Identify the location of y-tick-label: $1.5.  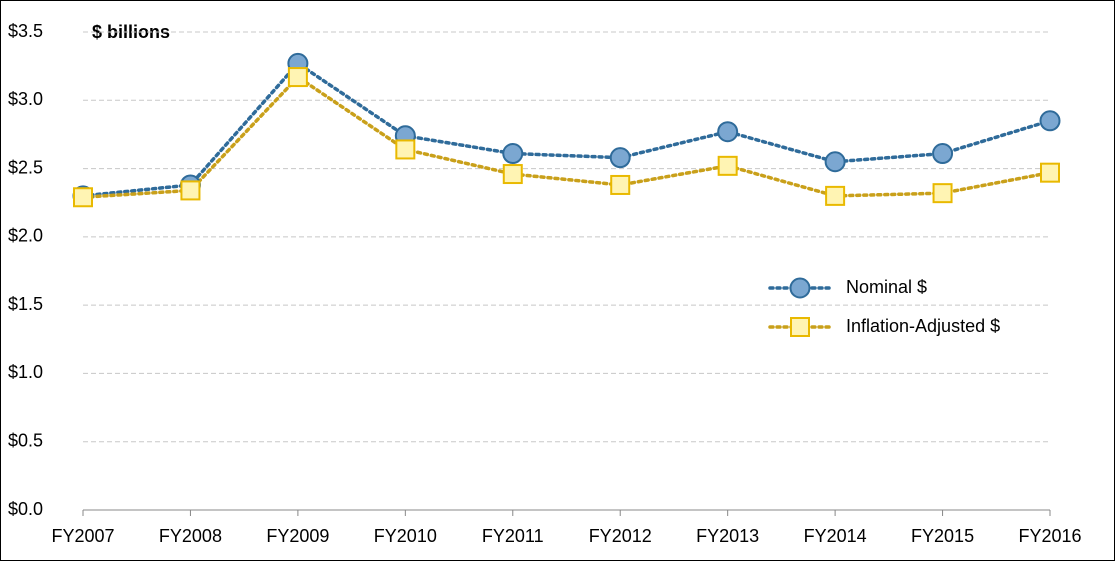
(25, 304).